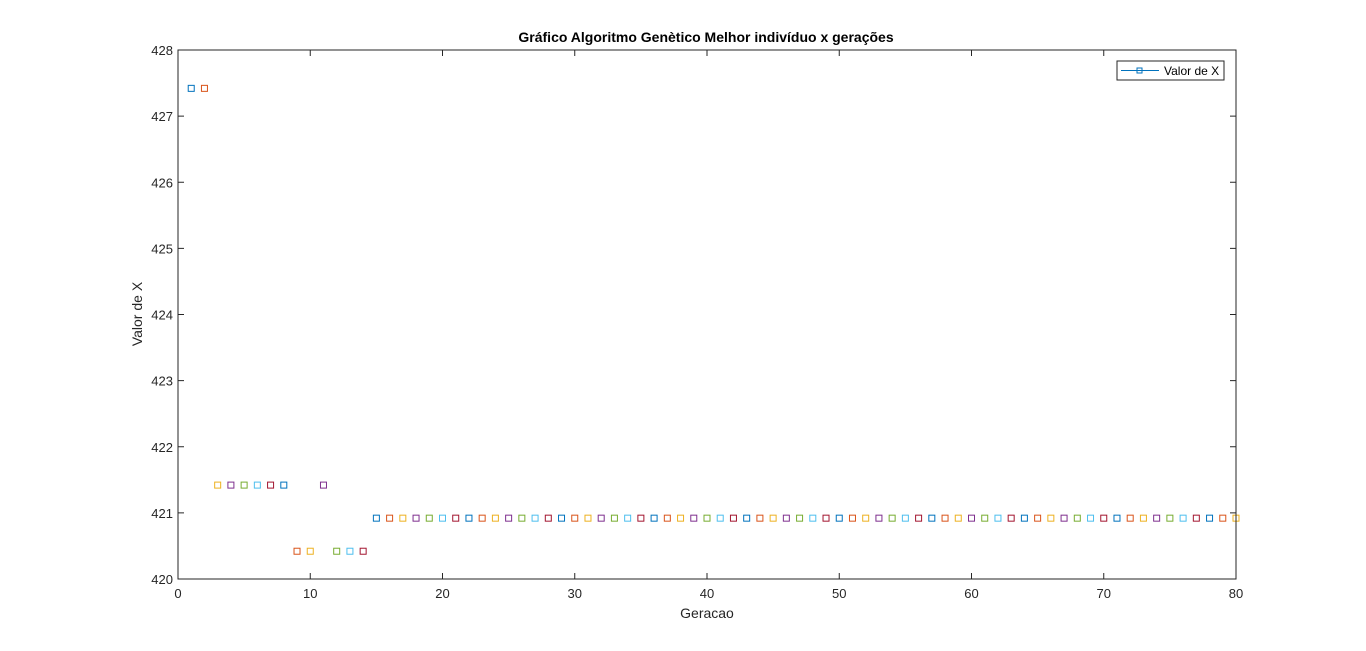  I want to click on y-tick-label: 422, so click(162, 447).